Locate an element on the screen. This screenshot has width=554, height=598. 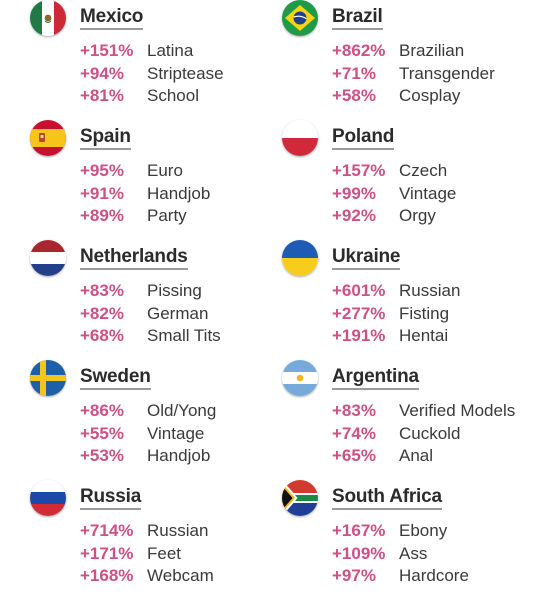
stat-list: +83% Verified Models +74% Cuckold +65% Anal is located at coordinates (423, 434).